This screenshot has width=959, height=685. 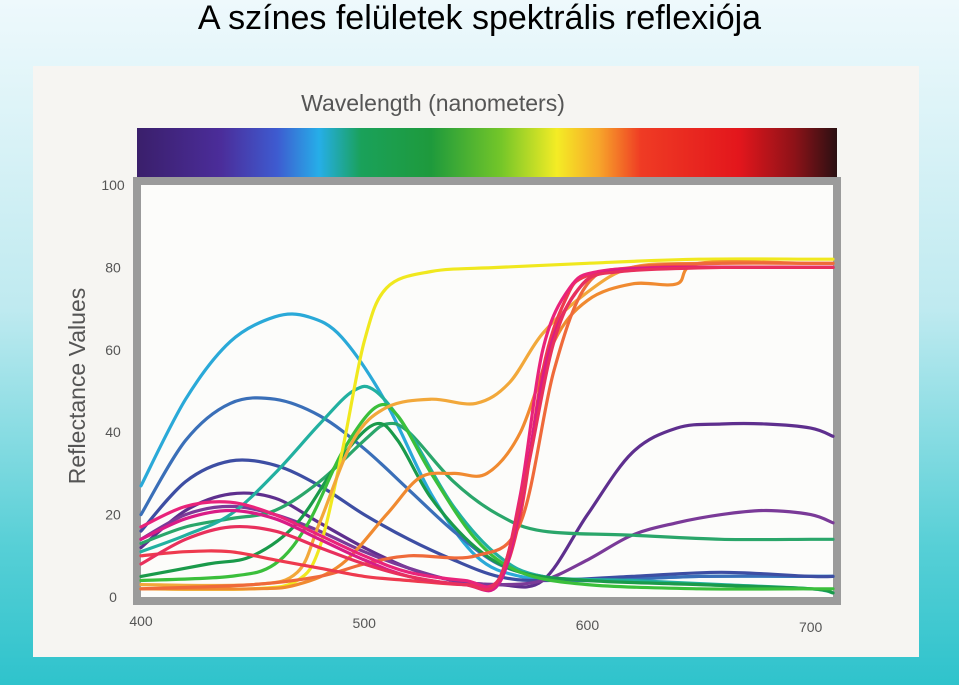 I want to click on chart-title: Wavelength (nanometers), so click(x=433, y=103).